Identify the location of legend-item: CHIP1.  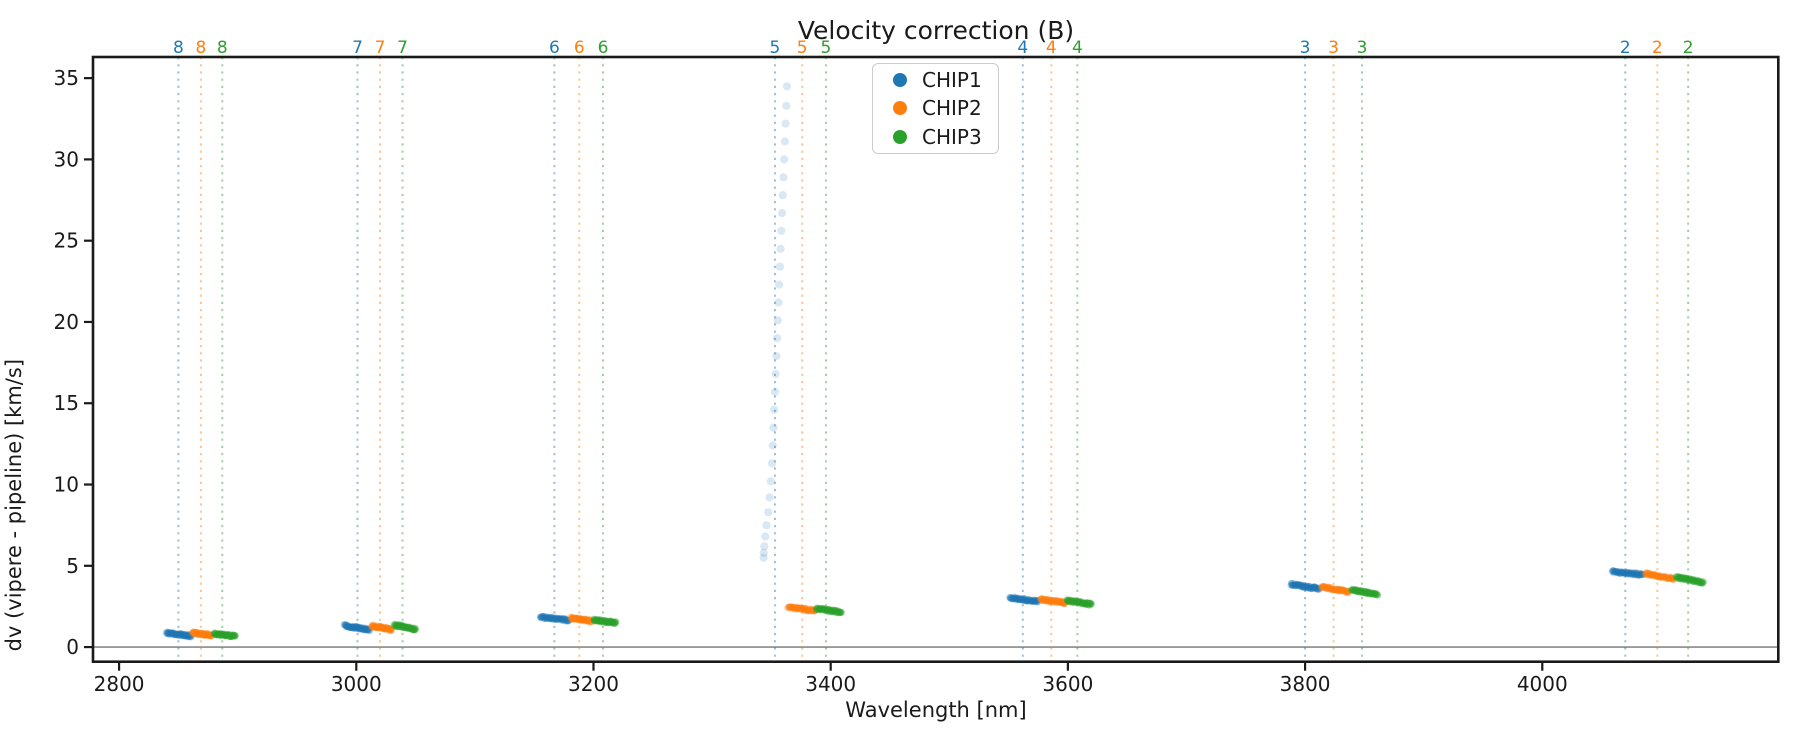
(935, 80).